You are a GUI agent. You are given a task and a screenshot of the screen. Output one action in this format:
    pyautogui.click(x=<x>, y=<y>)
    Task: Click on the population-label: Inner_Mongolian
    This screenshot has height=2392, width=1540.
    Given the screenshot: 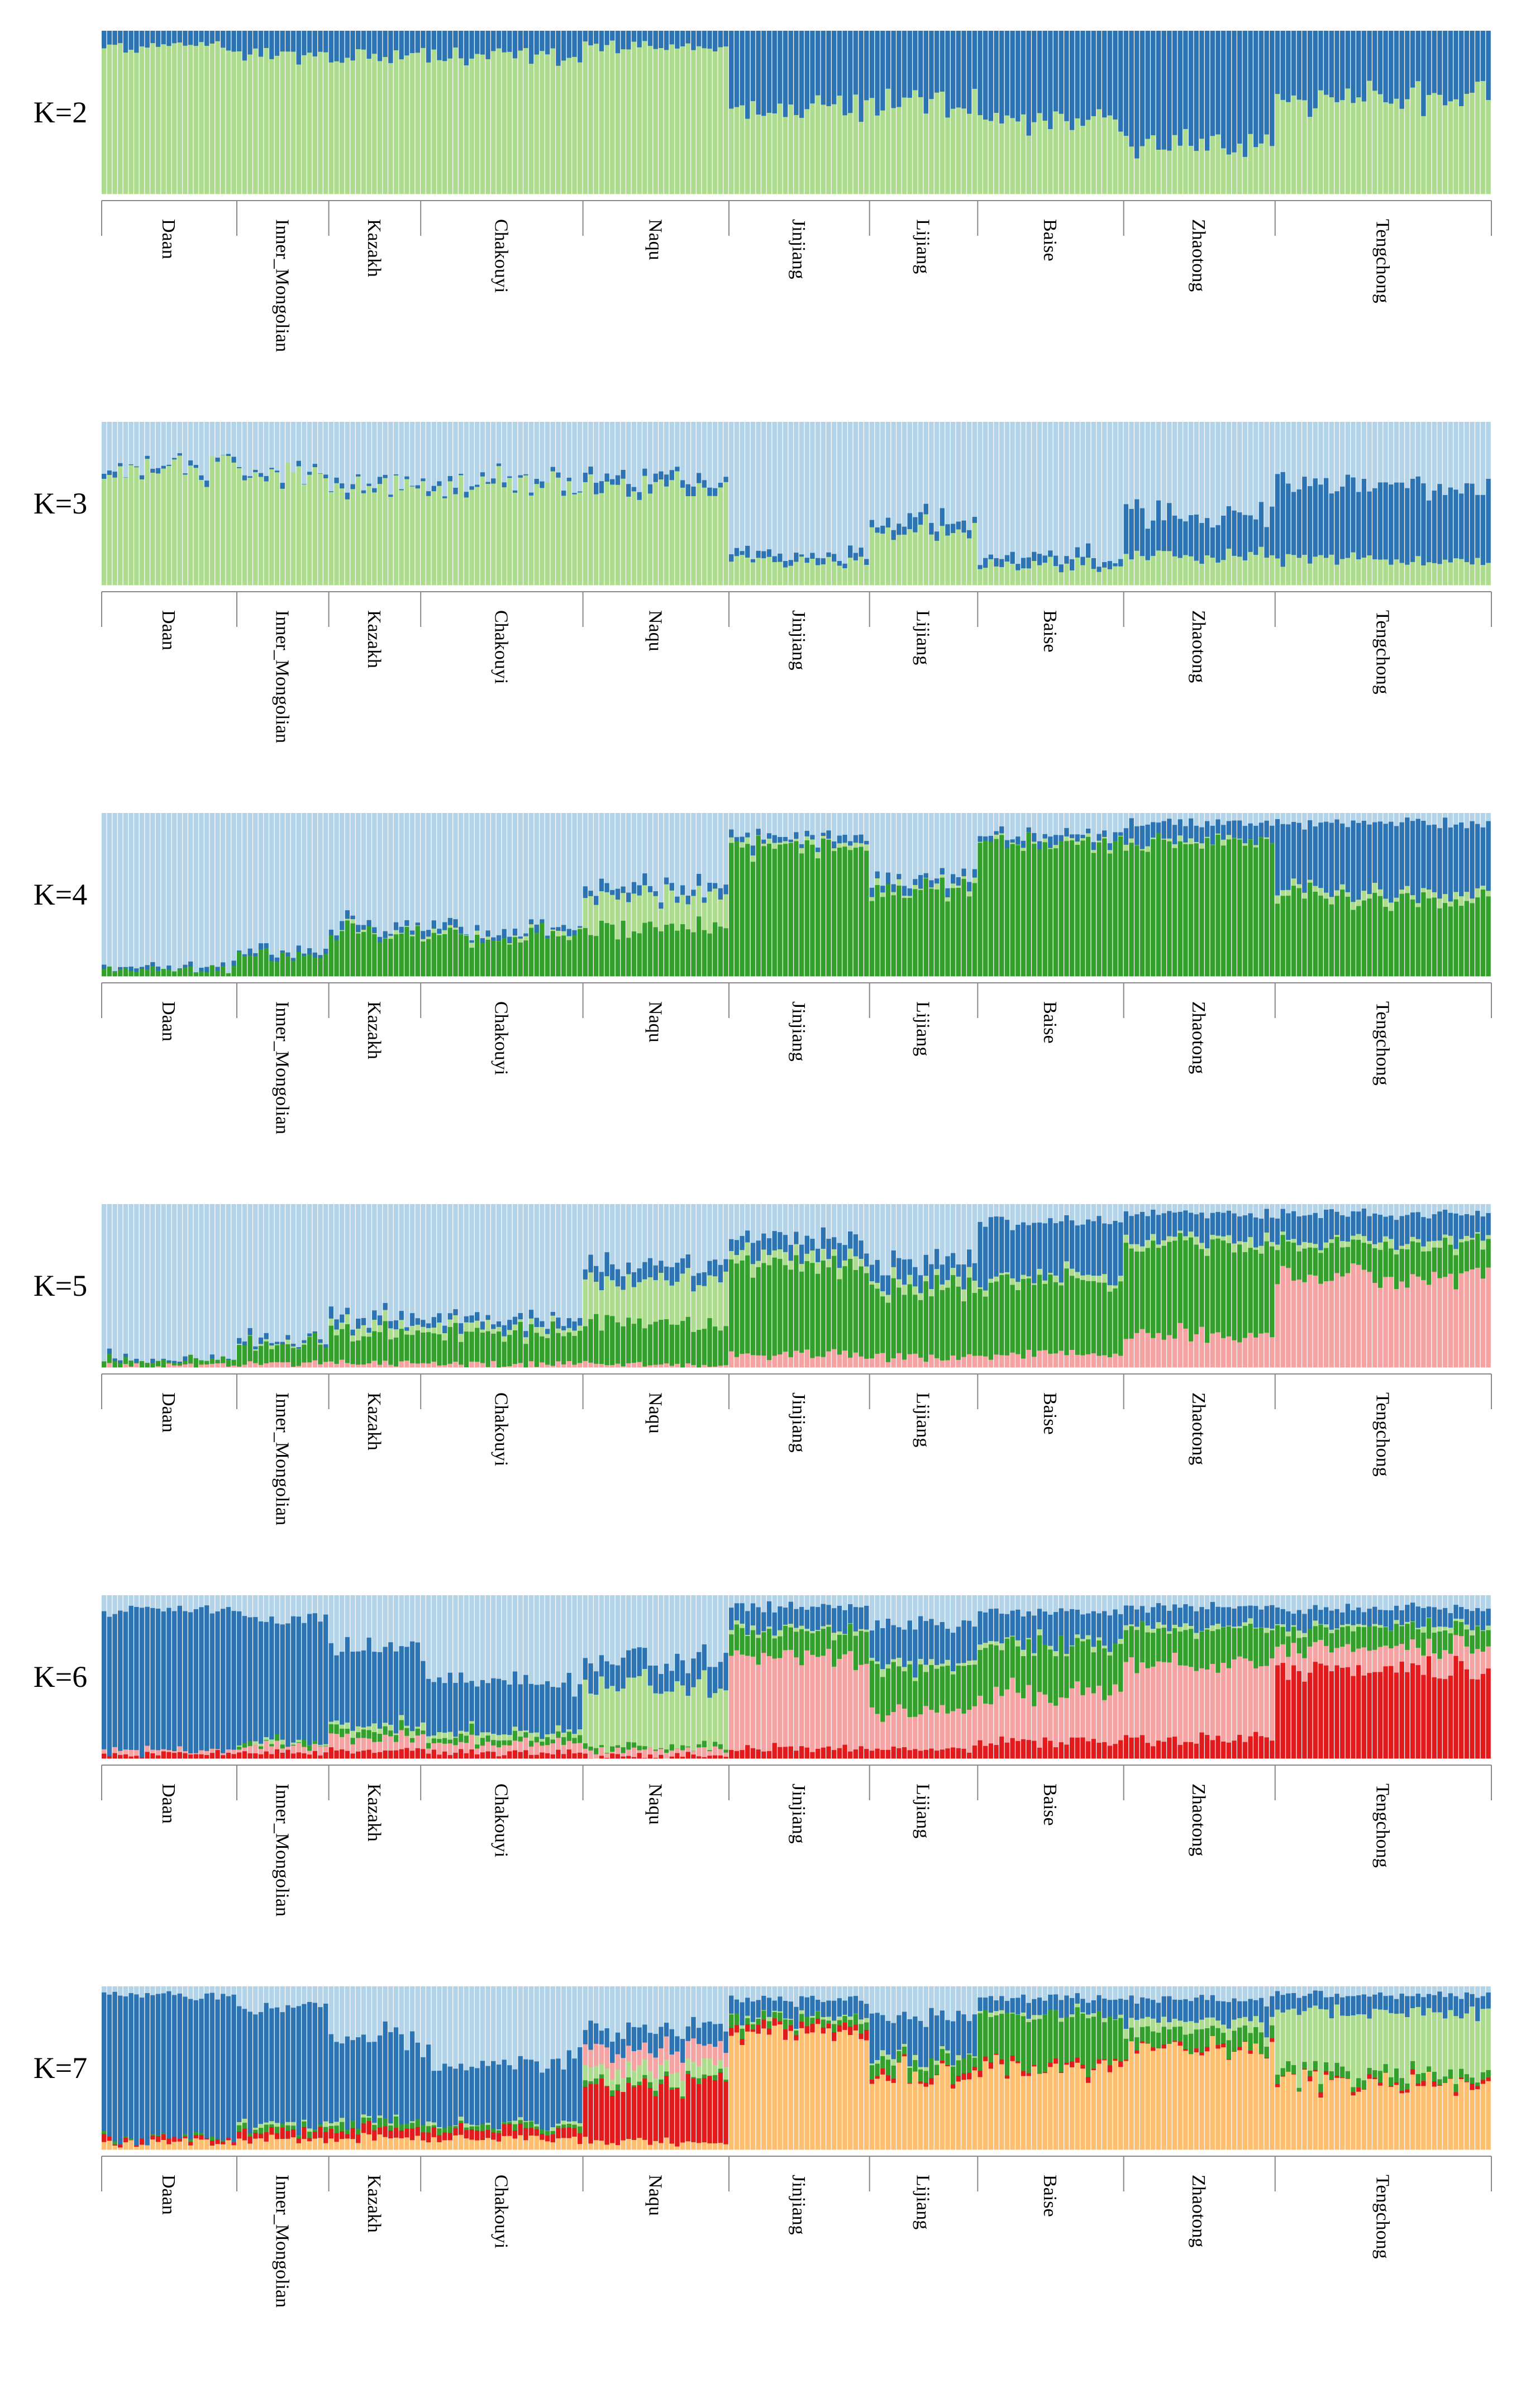 What is the action you would take?
    pyautogui.click(x=281, y=1067)
    